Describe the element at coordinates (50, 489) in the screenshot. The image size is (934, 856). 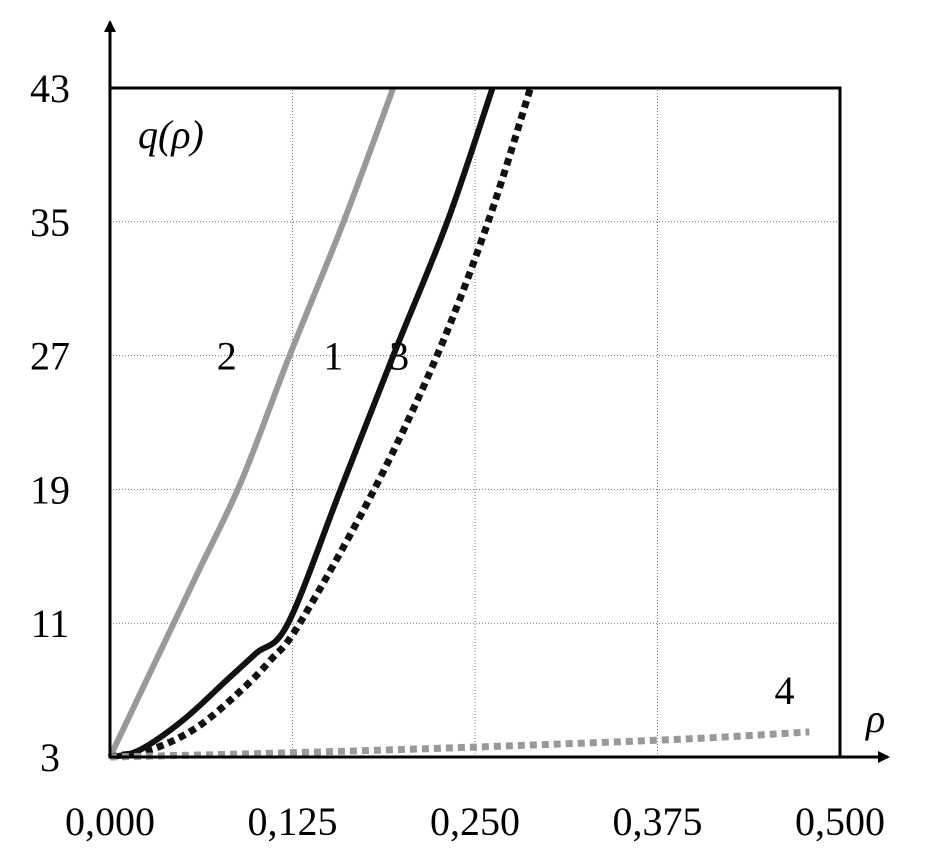
I see `y-tick-label: 19` at that location.